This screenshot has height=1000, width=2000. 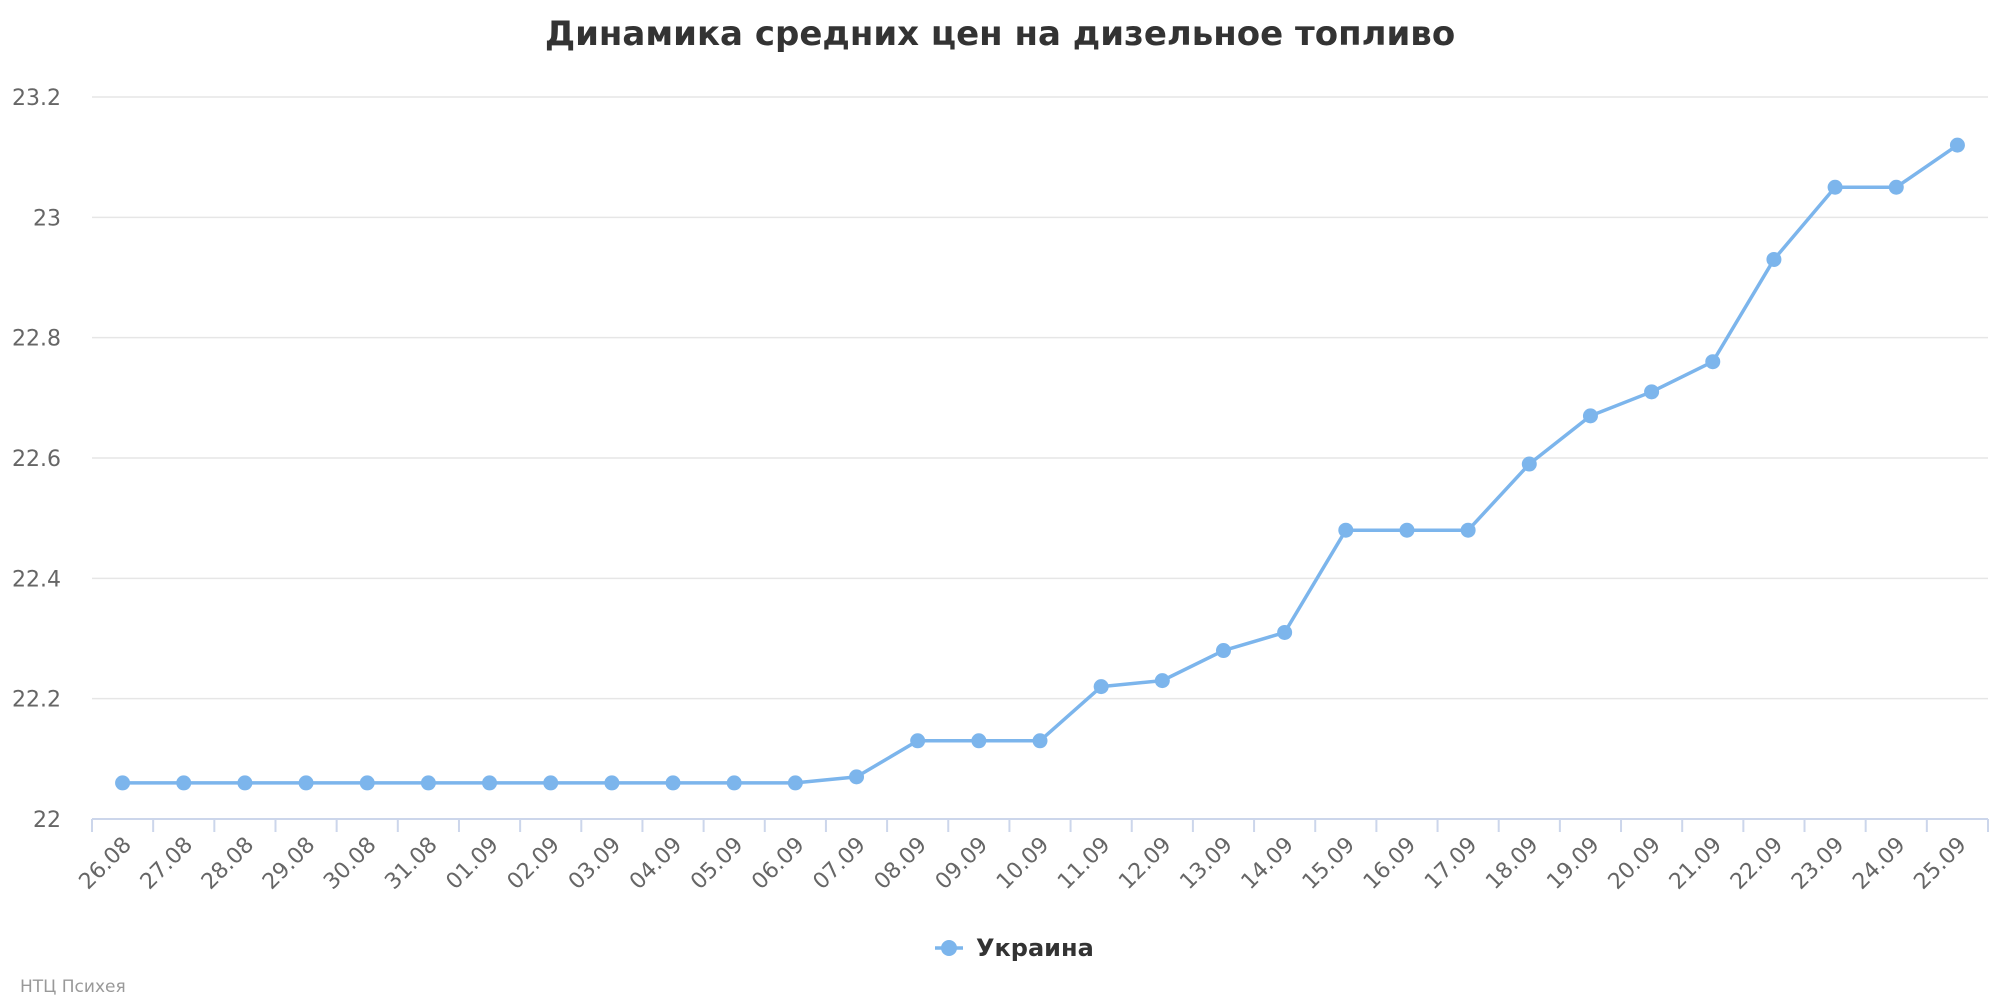 I want to click on x-tick-label: 10.09, so click(x=1023, y=864).